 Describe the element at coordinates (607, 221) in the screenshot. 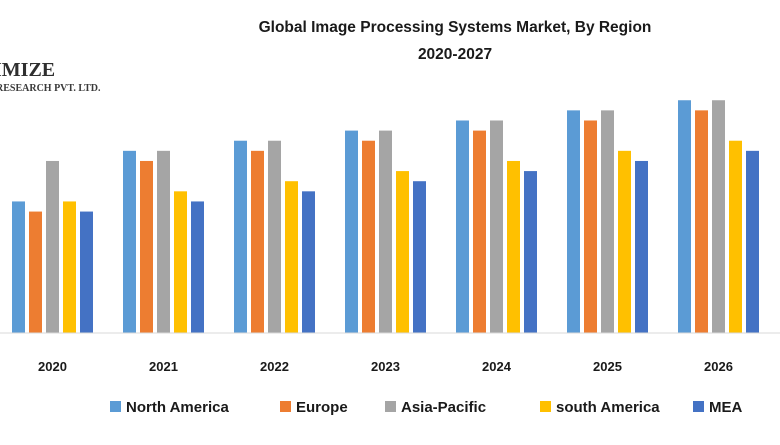

I see `bar-2025-asia-pacific` at that location.